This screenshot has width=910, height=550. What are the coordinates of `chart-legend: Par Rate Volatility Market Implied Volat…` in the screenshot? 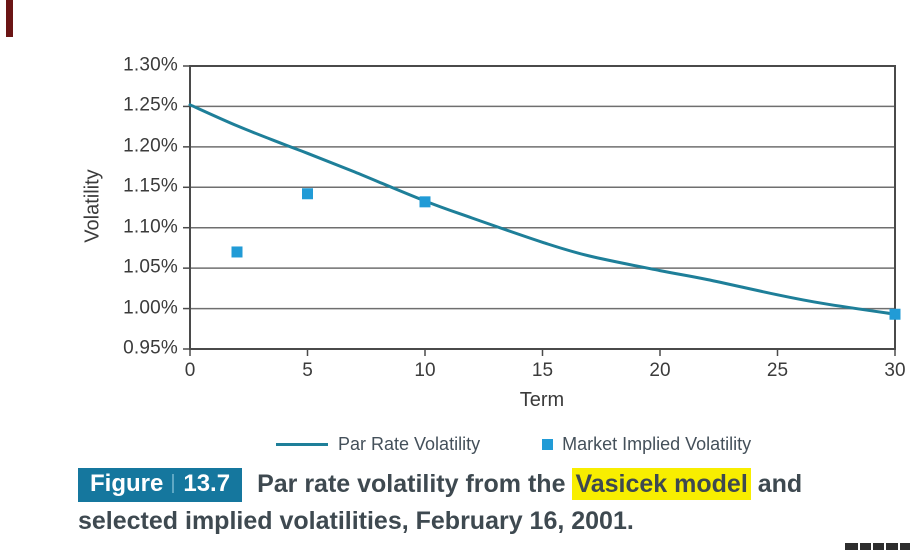 It's located at (513, 444).